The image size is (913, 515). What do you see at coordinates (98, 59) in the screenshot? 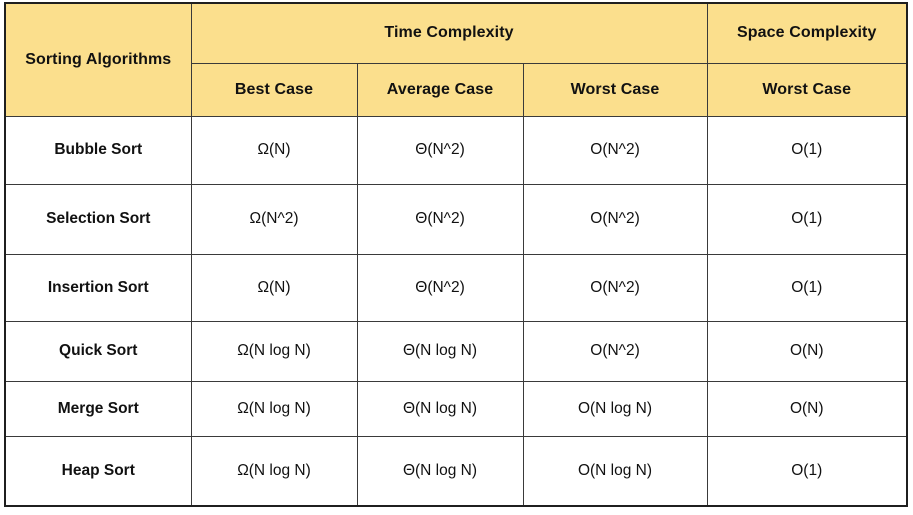
I see `corner-header-cell: Sorting Algorithms` at bounding box center [98, 59].